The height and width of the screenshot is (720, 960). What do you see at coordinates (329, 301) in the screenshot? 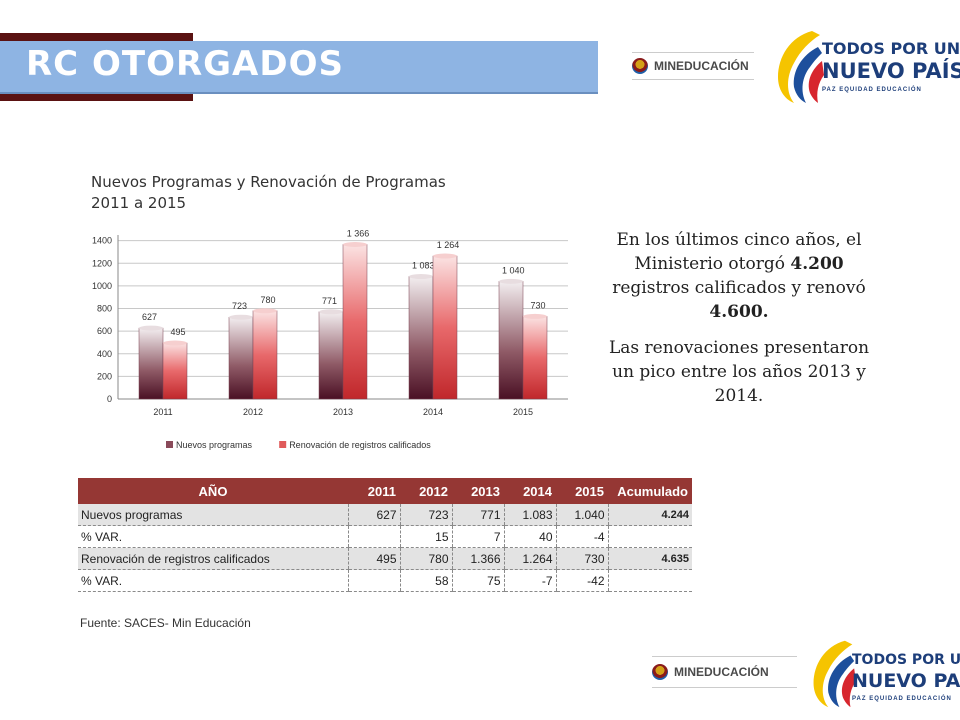
I see `data-label: 771` at bounding box center [329, 301].